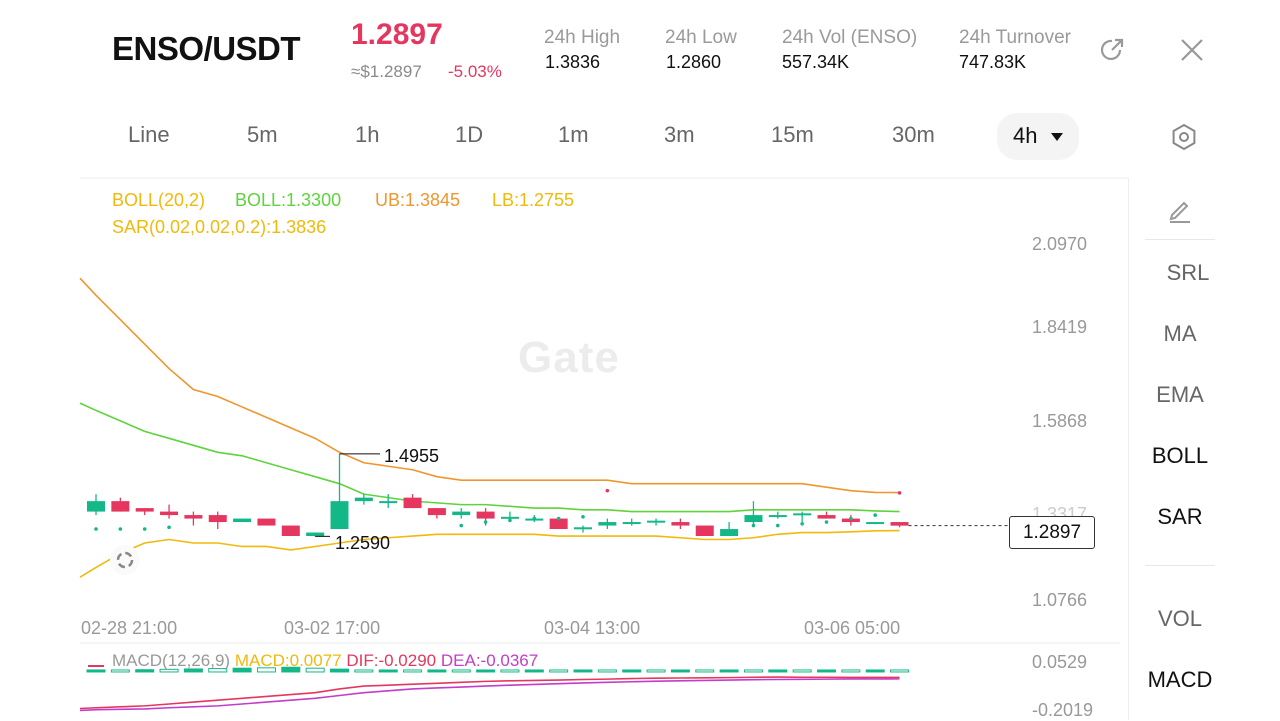  Describe the element at coordinates (262, 134) in the screenshot. I see `tab-5m: 5m` at that location.